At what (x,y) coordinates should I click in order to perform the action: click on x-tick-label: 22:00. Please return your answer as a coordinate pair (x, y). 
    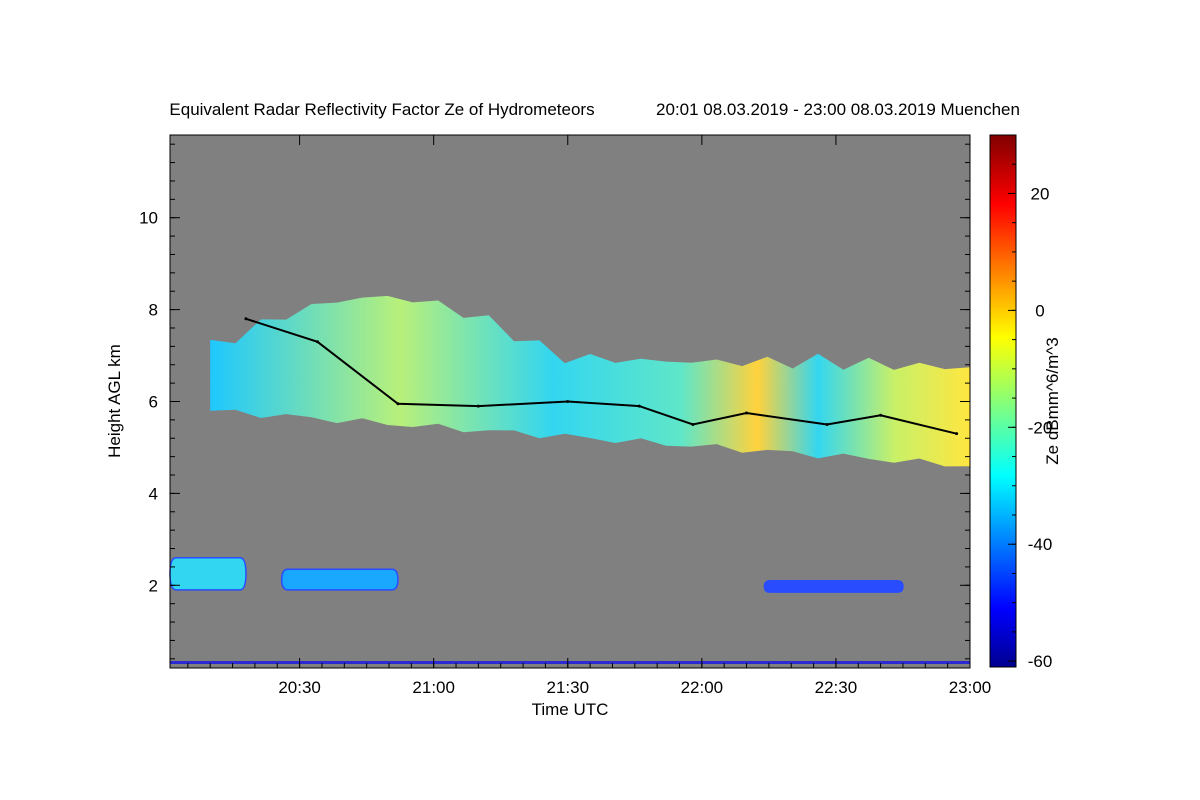
    Looking at the image, I should click on (702, 687).